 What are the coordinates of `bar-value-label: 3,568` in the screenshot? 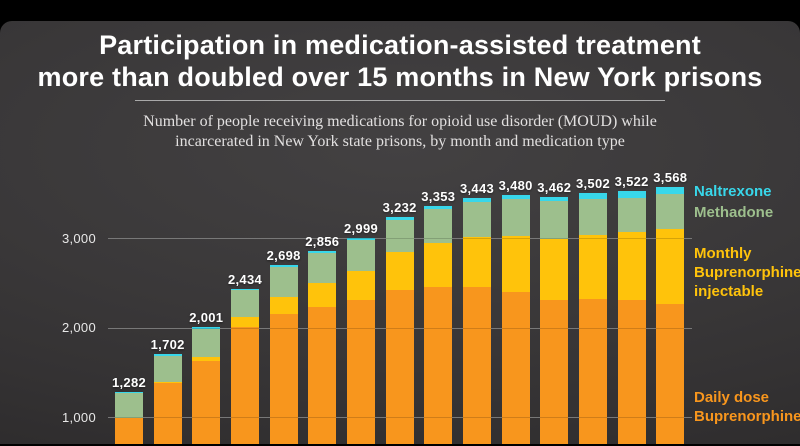 It's located at (670, 178).